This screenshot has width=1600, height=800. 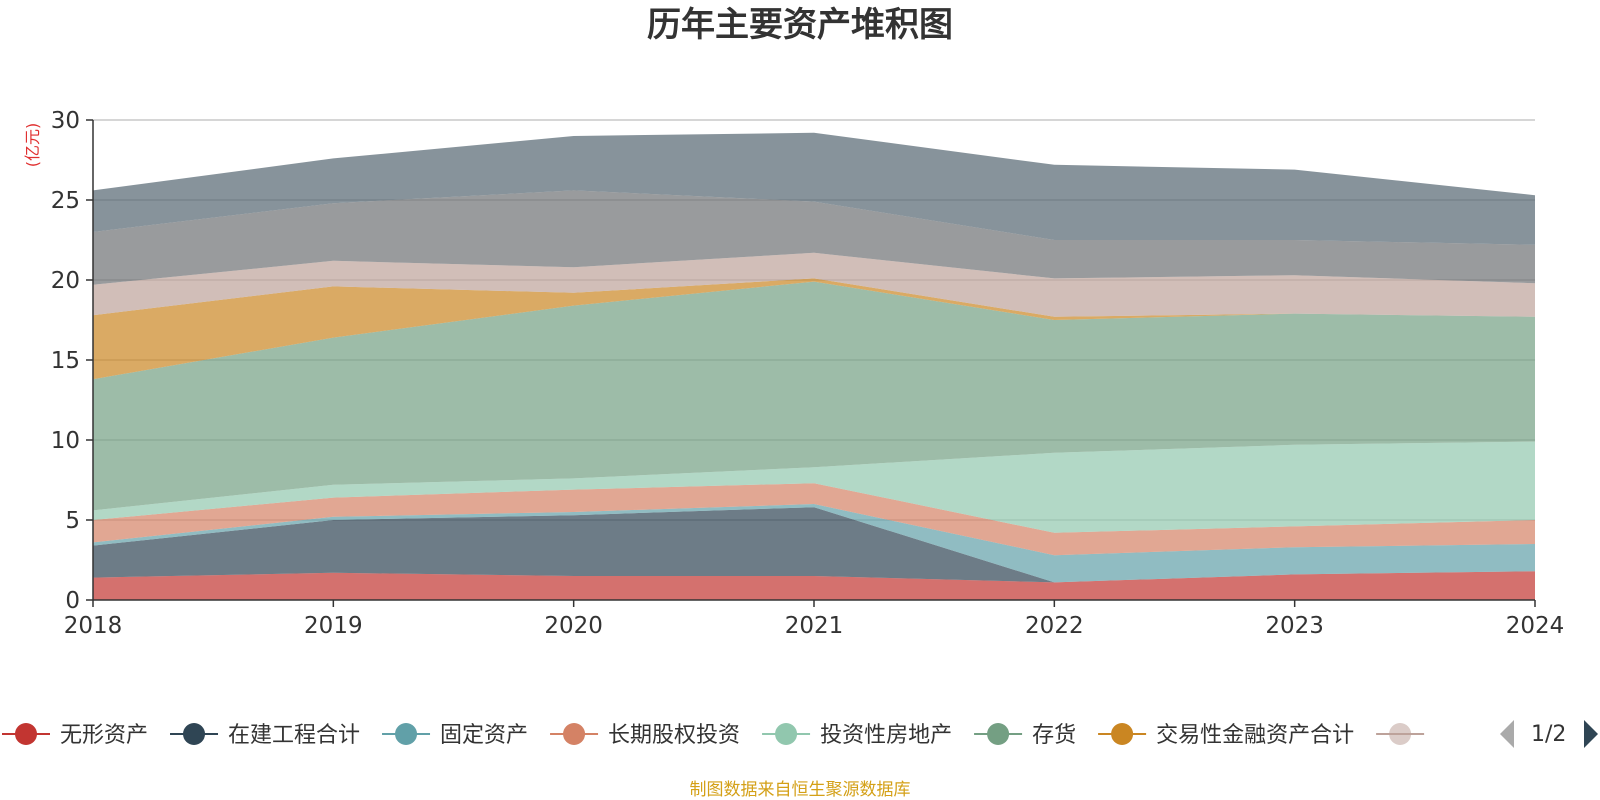 I want to click on x-tick-label: 2022, so click(x=1054, y=626).